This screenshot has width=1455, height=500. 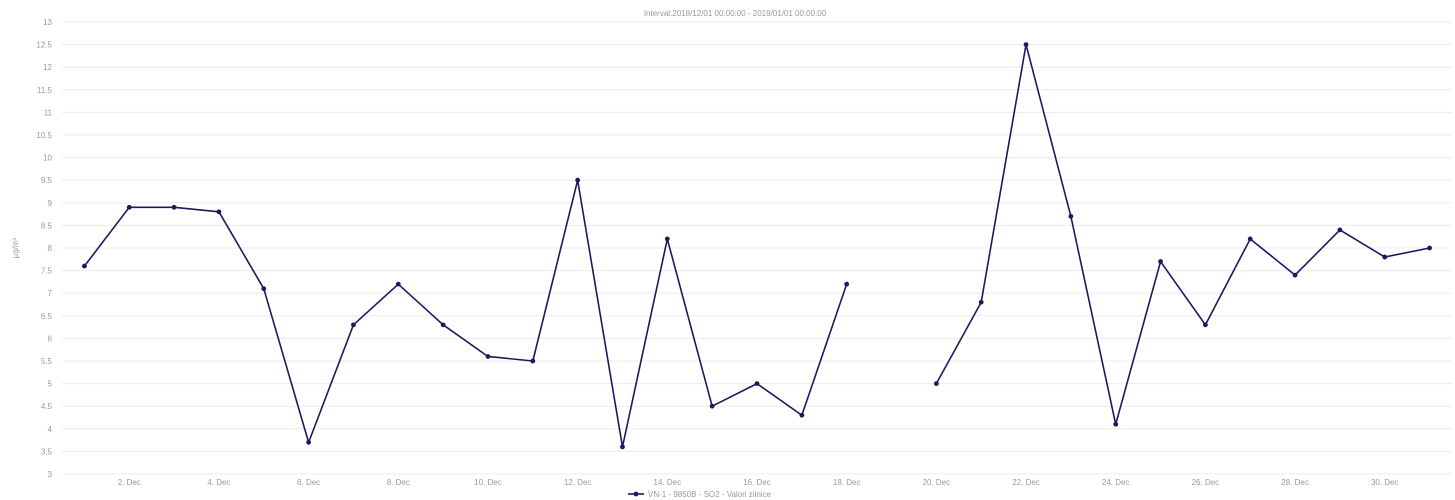 What do you see at coordinates (47, 406) in the screenshot?
I see `y-tick-label: 4.5` at bounding box center [47, 406].